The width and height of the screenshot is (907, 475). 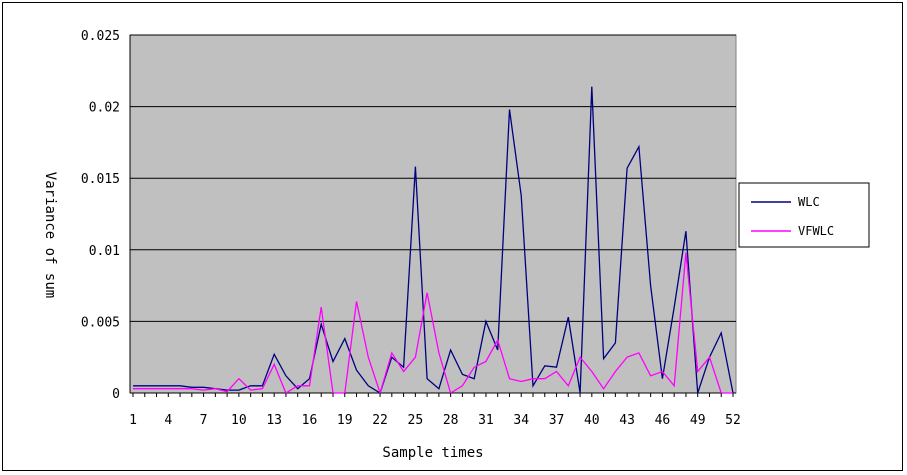 What do you see at coordinates (116, 394) in the screenshot?
I see `y-tick-label: 0` at bounding box center [116, 394].